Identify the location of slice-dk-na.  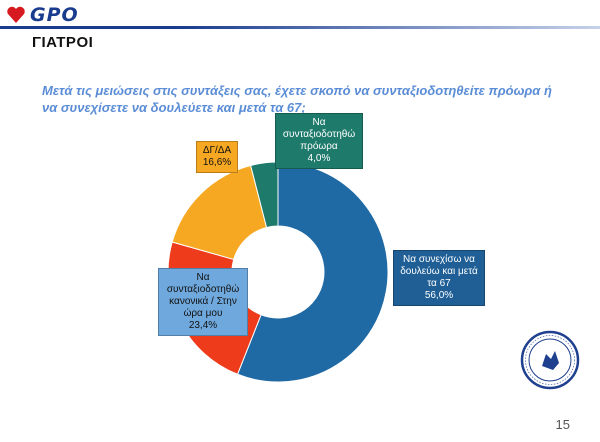
(219, 212).